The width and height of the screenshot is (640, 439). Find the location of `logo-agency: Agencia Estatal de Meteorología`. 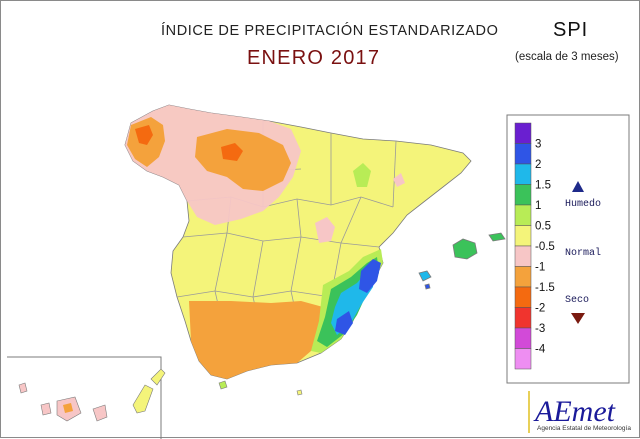

logo-agency: Agencia Estatal de Meteorología is located at coordinates (584, 428).